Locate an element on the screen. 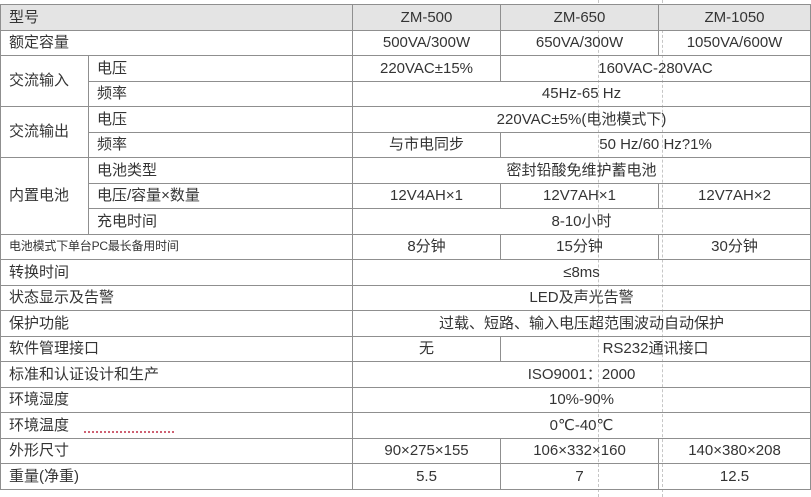 This screenshot has width=811, height=497. value-cell: 12V4AH×1 is located at coordinates (427, 196).